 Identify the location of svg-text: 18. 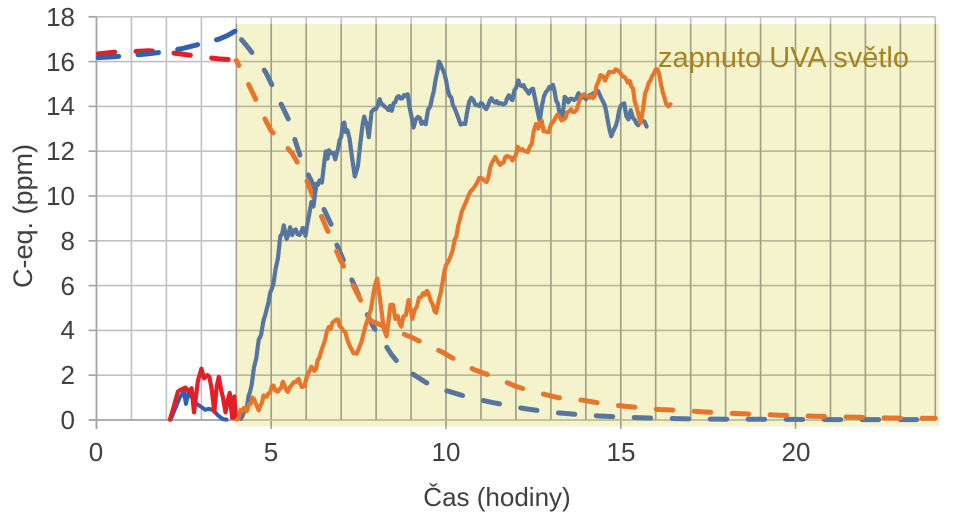
(60, 17).